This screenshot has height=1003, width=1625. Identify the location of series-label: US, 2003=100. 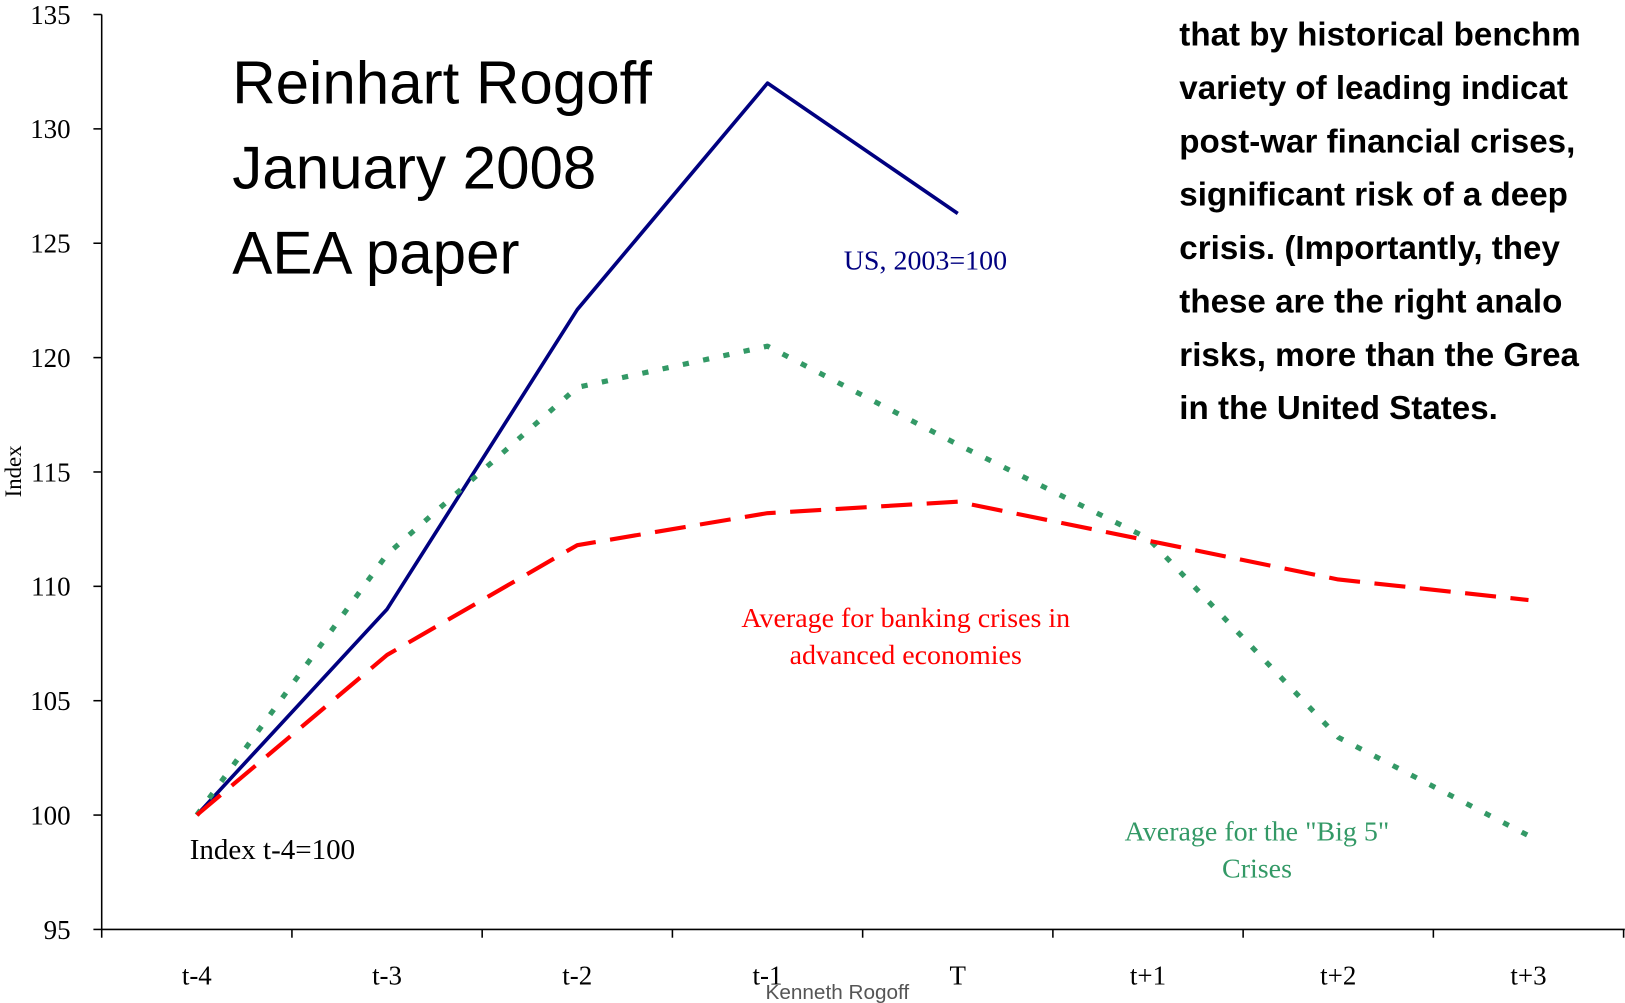
(925, 260).